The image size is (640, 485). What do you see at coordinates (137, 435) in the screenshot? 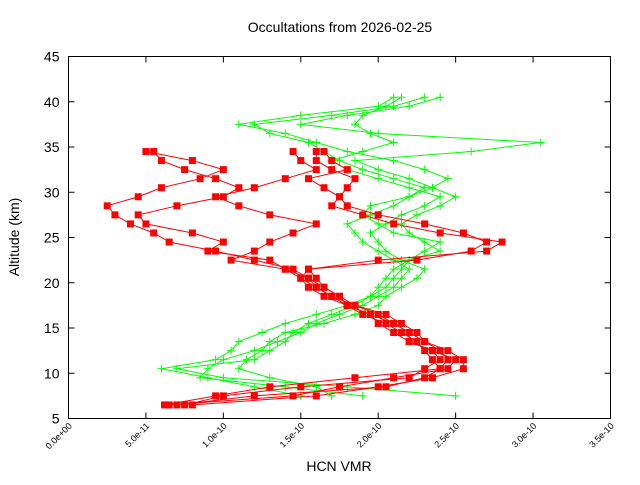
I see `x-tick-label: 5.0e-11` at bounding box center [137, 435].